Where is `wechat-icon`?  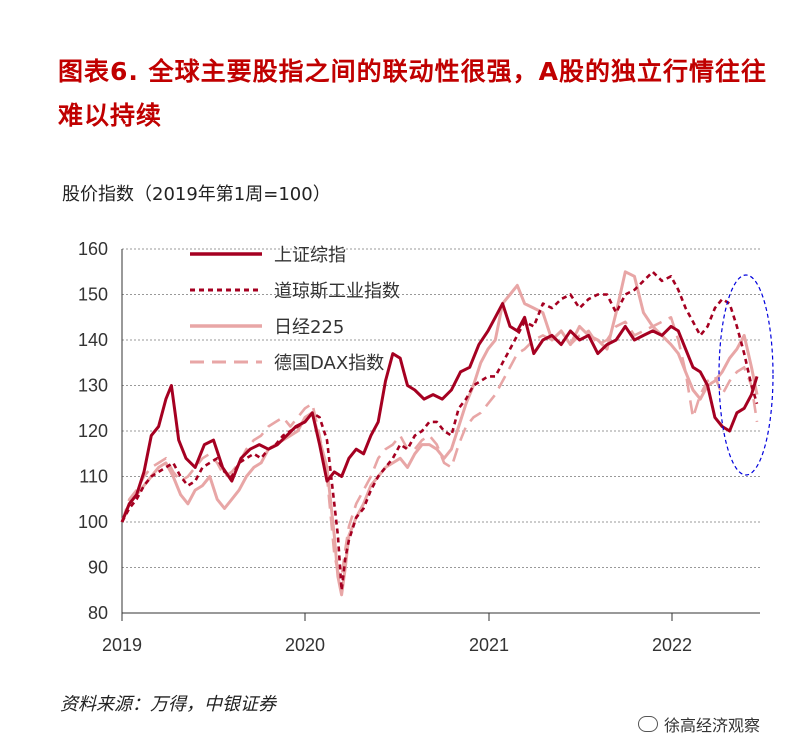 wechat-icon is located at coordinates (648, 724).